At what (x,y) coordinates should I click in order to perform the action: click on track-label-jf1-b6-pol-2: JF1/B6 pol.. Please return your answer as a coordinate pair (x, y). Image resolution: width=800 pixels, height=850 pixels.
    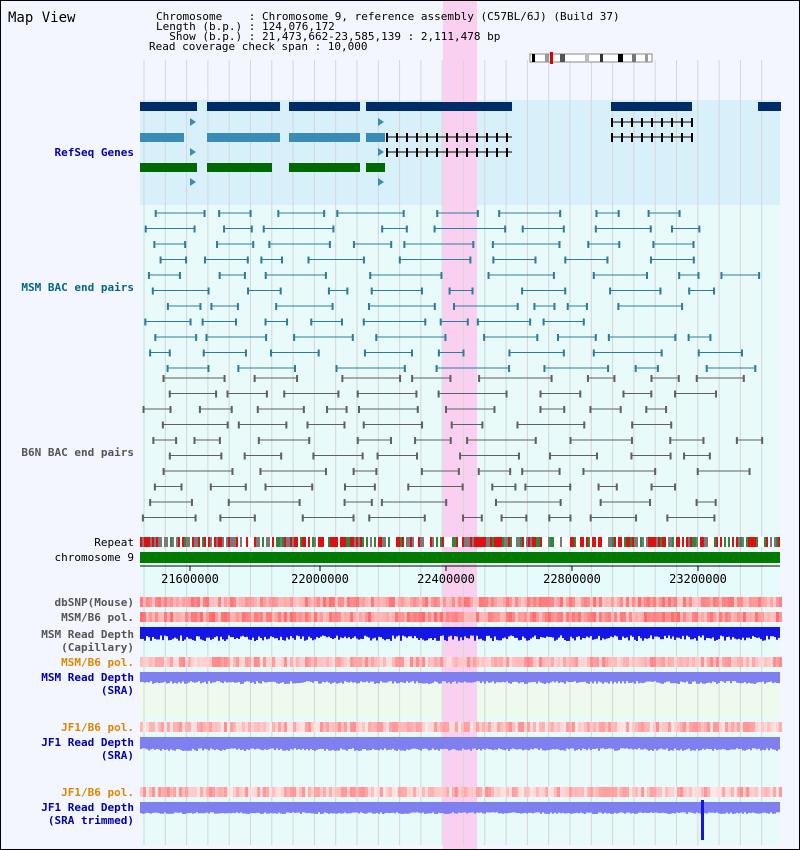
    Looking at the image, I should click on (97, 792).